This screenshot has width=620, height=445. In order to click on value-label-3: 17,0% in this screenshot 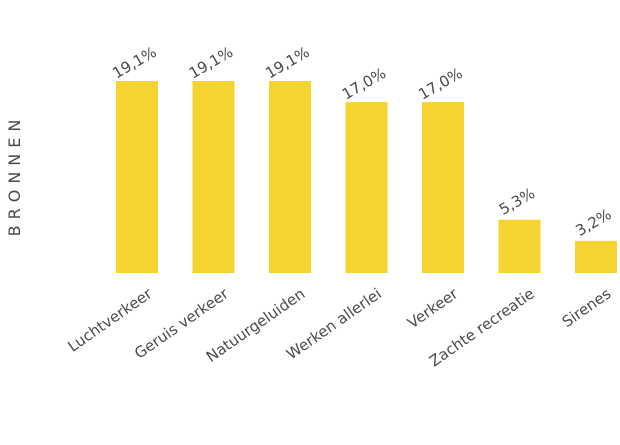, I will do `click(364, 83)`.